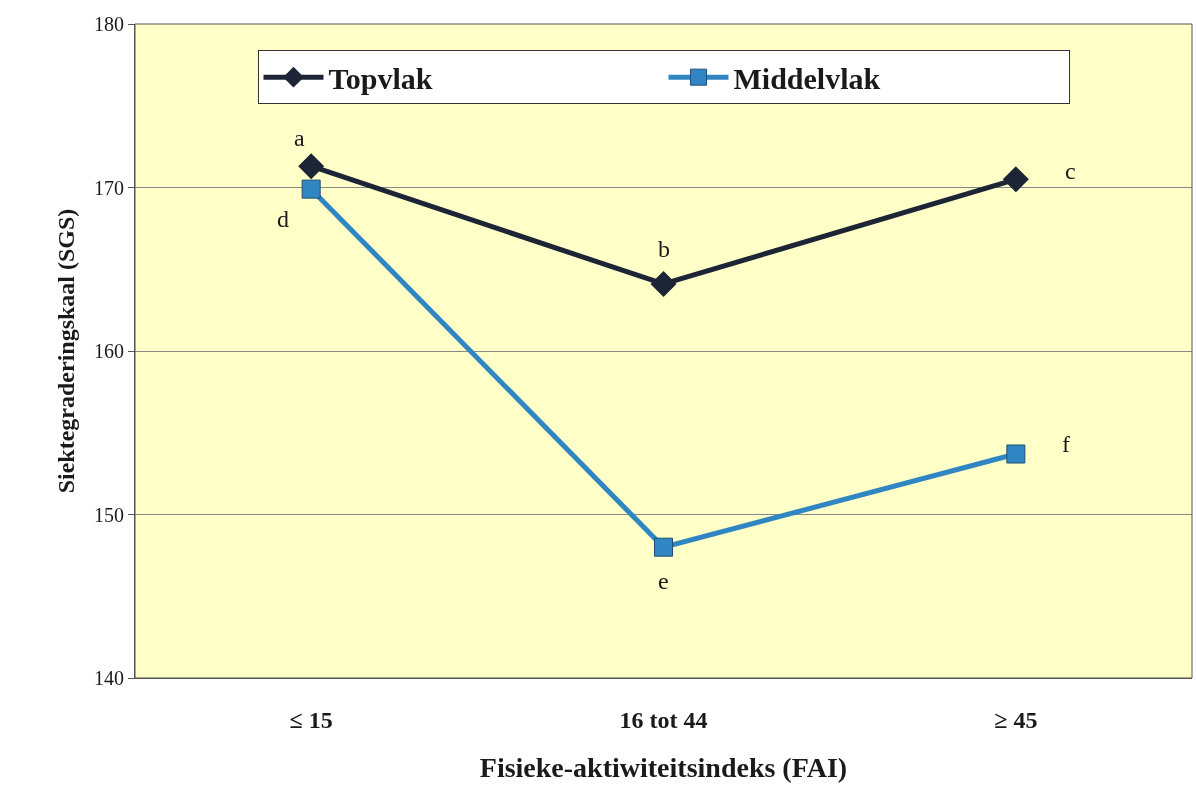 Image resolution: width=1196 pixels, height=801 pixels. I want to click on annotation: e, so click(663, 581).